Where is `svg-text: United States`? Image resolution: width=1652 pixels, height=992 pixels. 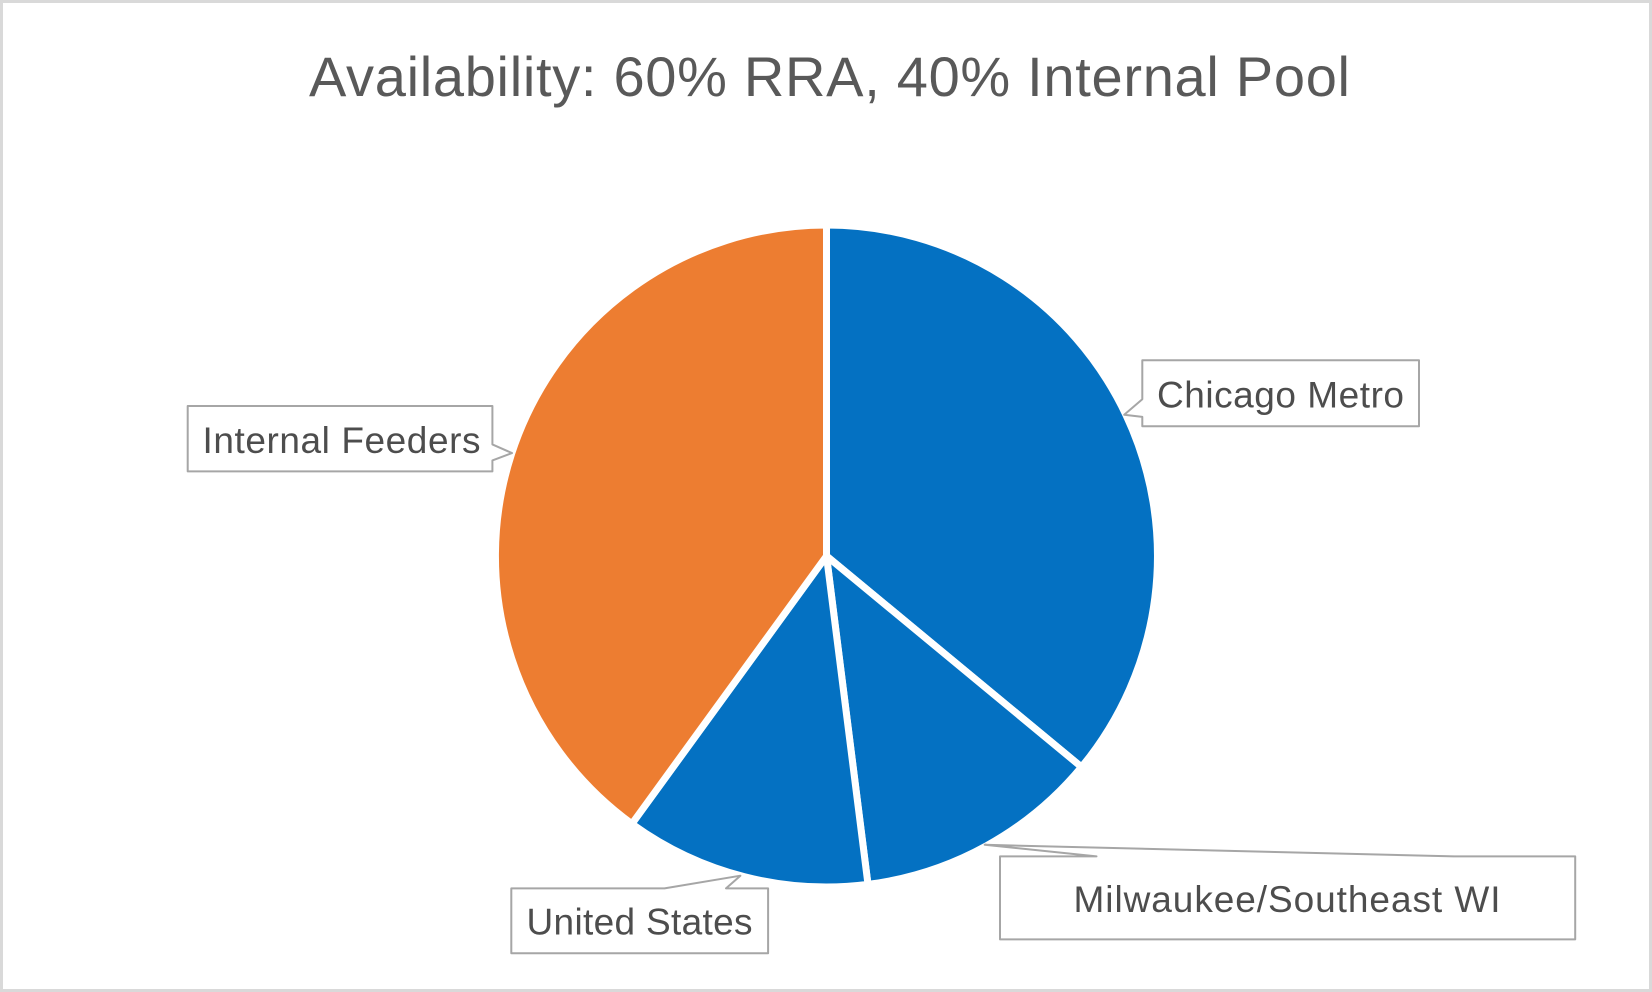 svg-text: United States is located at coordinates (640, 921).